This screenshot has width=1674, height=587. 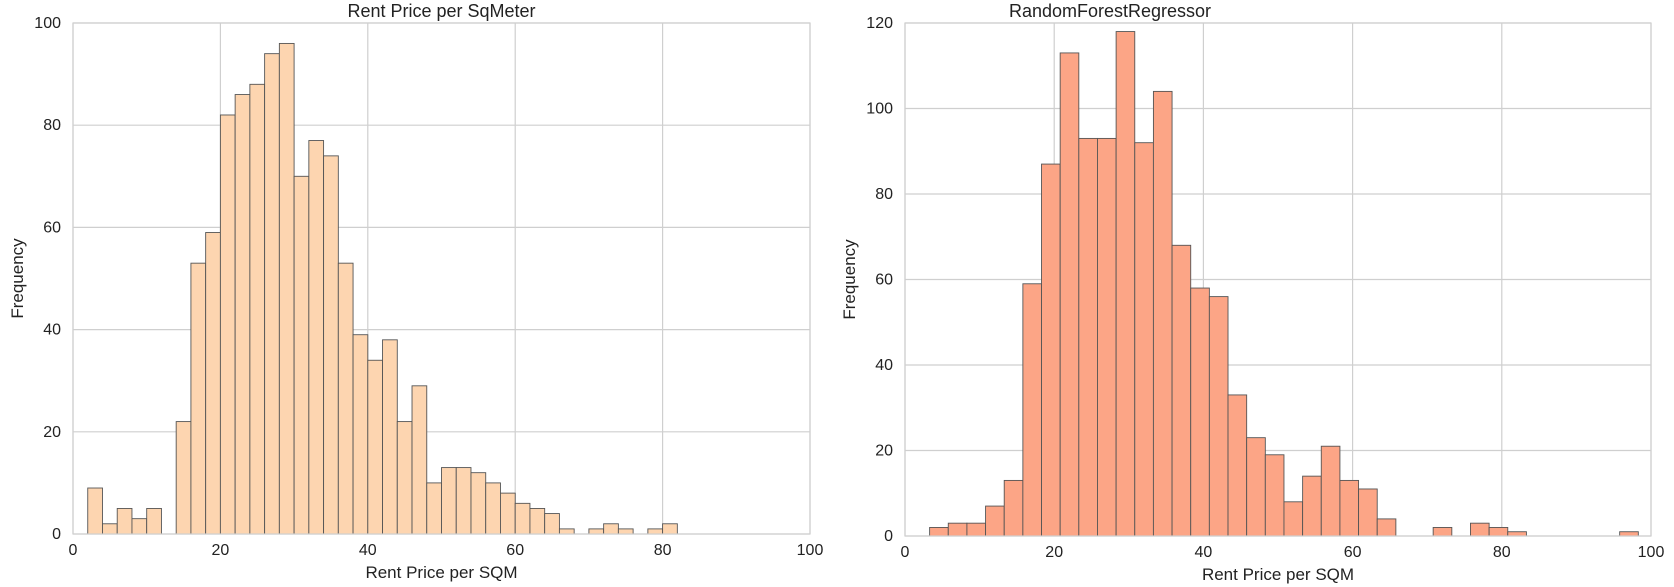 What do you see at coordinates (879, 23) in the screenshot?
I see `y-tick-label: 120` at bounding box center [879, 23].